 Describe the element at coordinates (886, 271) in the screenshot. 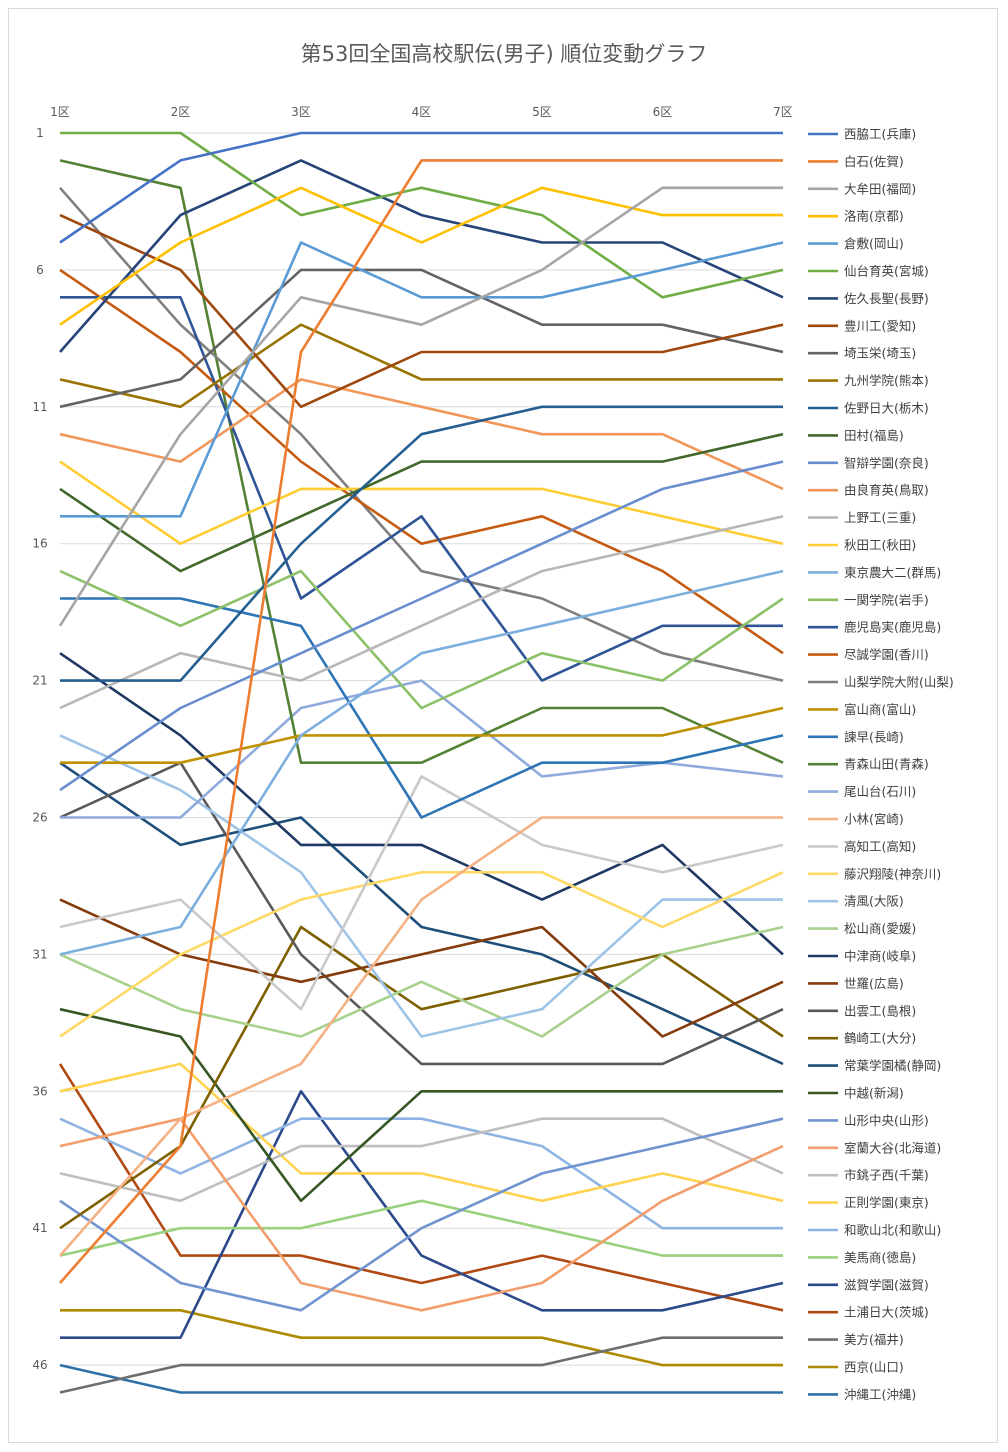

I see `legend-label: 仙台育英(宮城)` at that location.